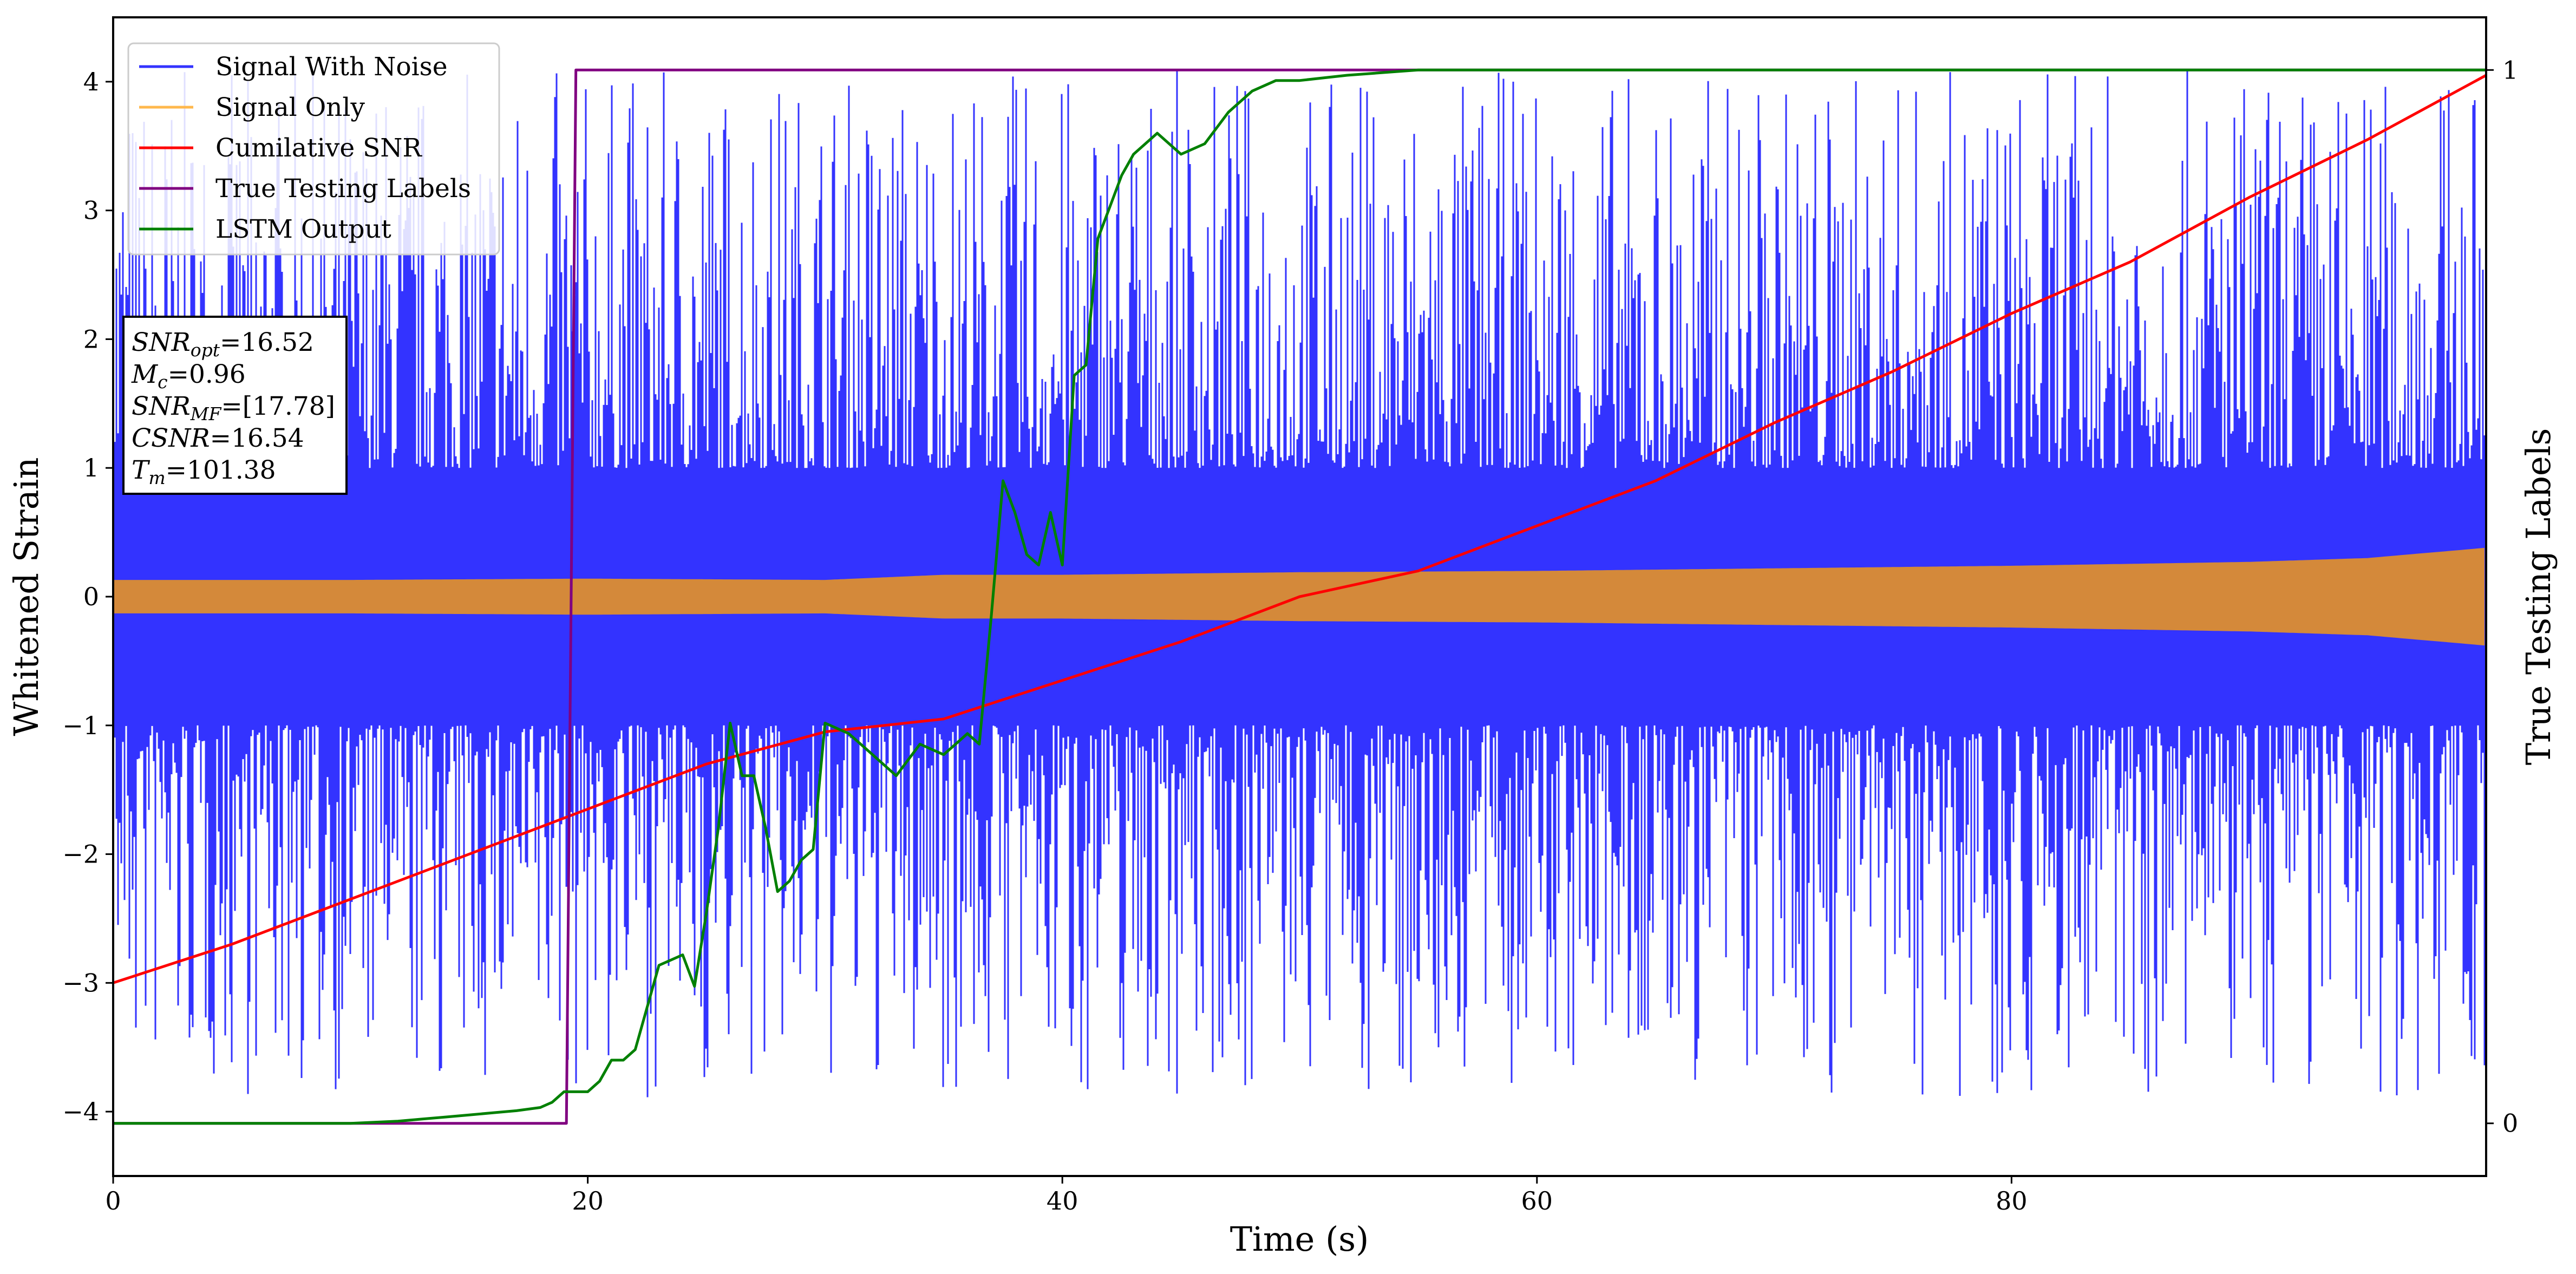 This screenshot has height=1274, width=2576. I want to click on y-tick-label: 3, so click(91, 210).